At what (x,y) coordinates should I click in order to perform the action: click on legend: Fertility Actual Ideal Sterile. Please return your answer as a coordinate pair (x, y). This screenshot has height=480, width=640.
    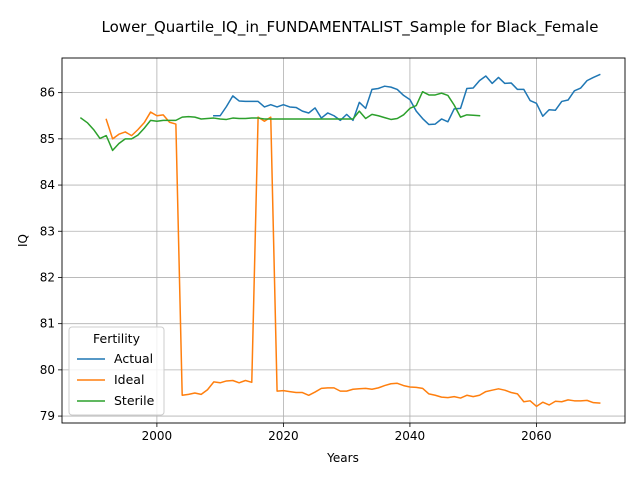
    Looking at the image, I should click on (116, 371).